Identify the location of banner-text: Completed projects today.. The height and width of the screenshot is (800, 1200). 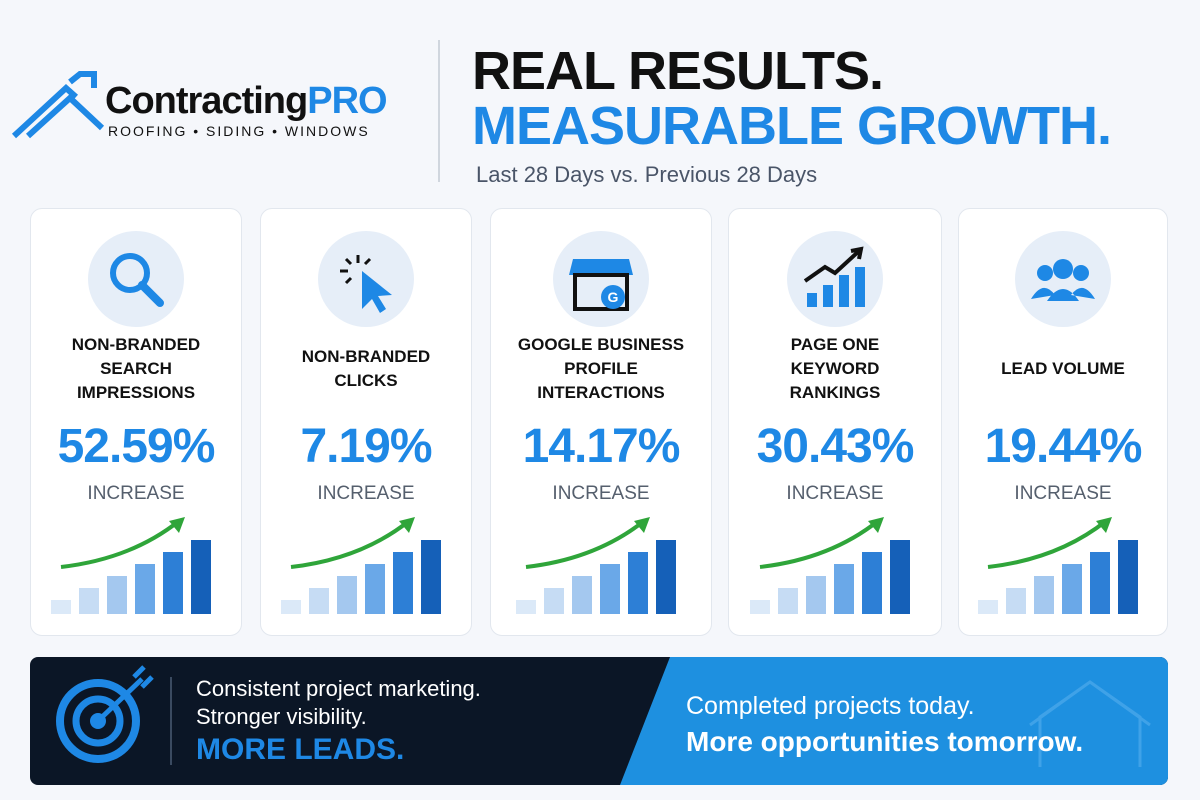
(830, 706).